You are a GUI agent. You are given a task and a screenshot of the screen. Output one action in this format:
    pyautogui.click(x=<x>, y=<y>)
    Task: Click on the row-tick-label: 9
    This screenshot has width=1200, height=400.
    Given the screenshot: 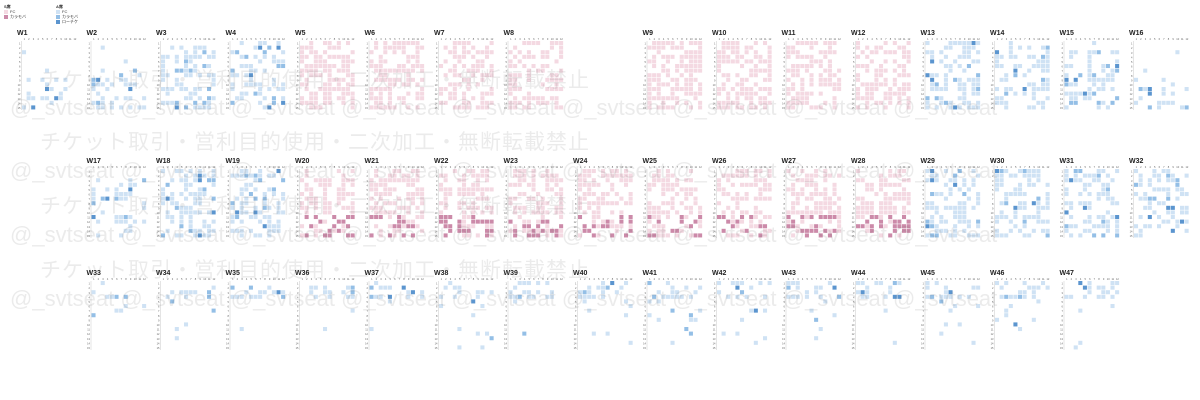 What is the action you would take?
    pyautogui.click(x=298, y=208)
    